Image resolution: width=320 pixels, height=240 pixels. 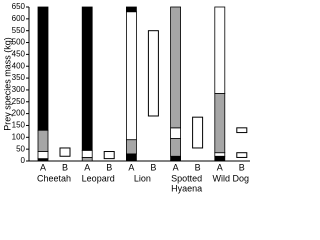 I want to click on group-label: Leopard, so click(x=98, y=178).